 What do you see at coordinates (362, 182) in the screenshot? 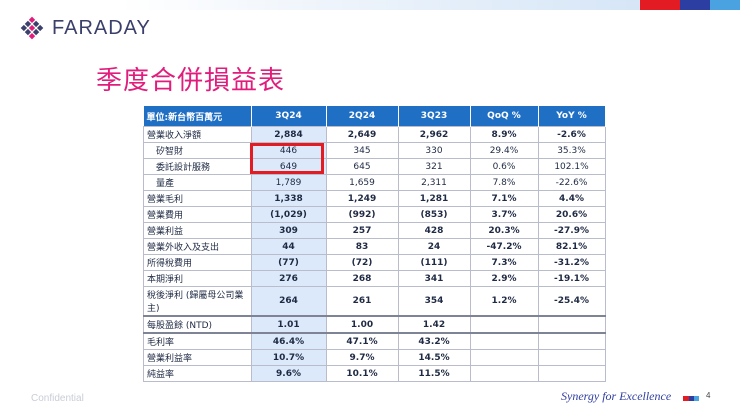
I see `cell-2q24: 1,659` at bounding box center [362, 182].